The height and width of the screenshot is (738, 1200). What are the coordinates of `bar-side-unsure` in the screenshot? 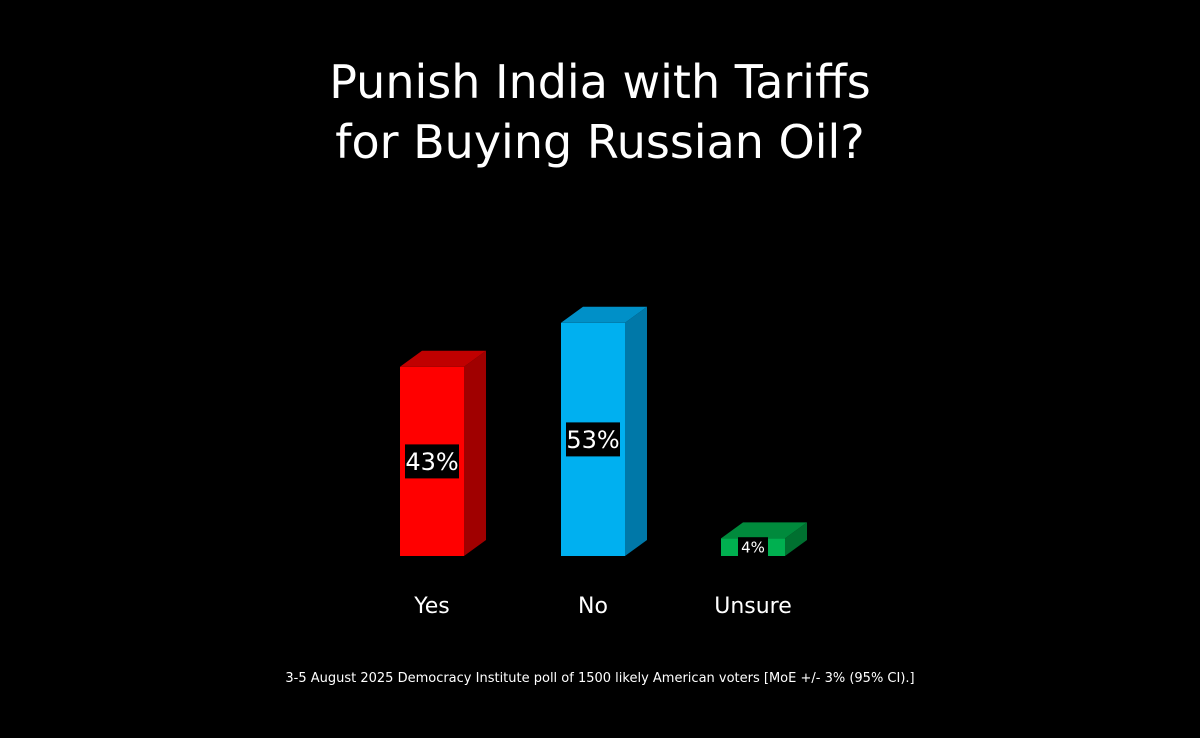 It's located at (796, 539).